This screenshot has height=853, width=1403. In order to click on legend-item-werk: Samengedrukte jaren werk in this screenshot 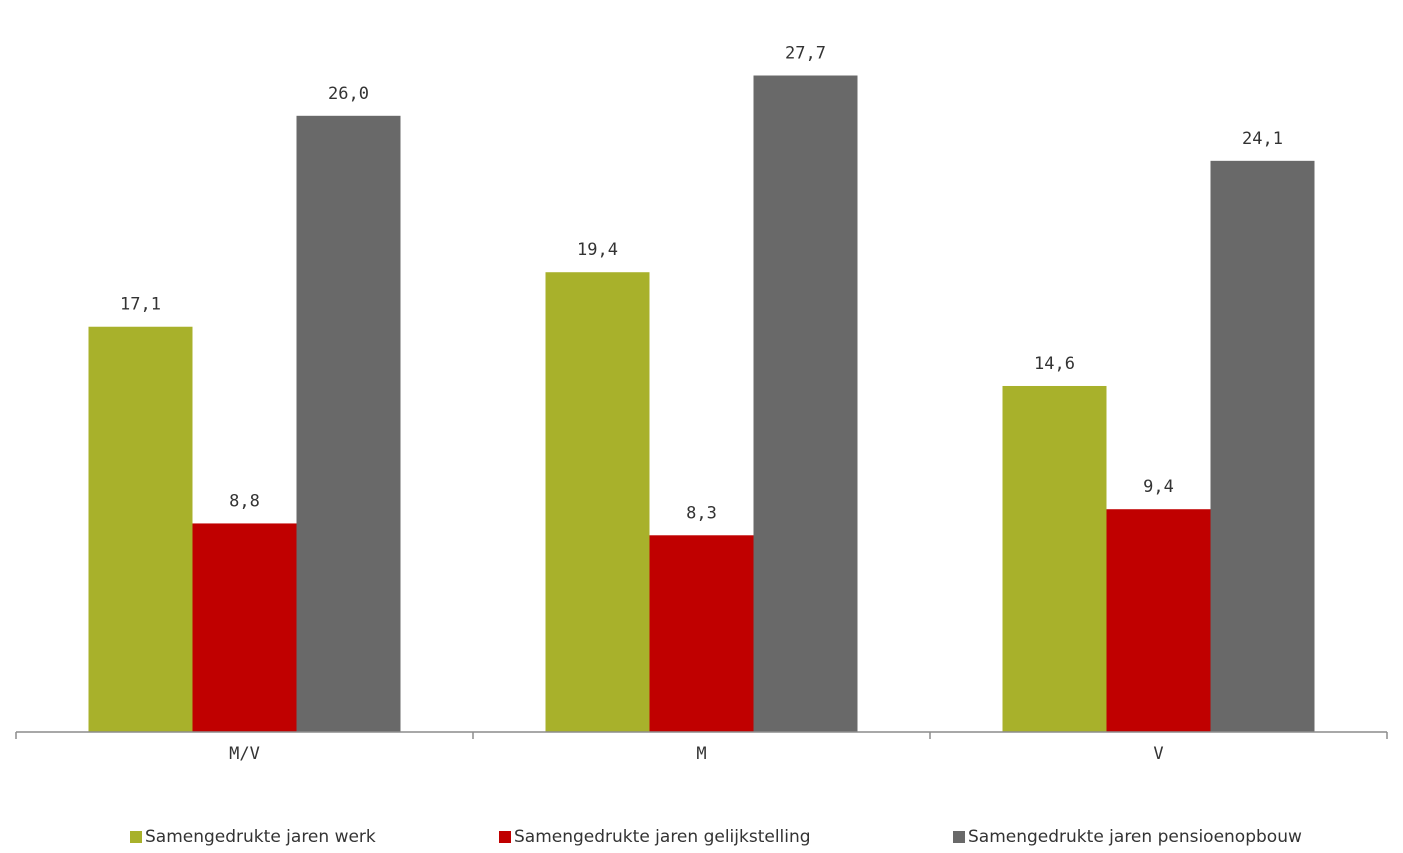, I will do `click(253, 837)`.